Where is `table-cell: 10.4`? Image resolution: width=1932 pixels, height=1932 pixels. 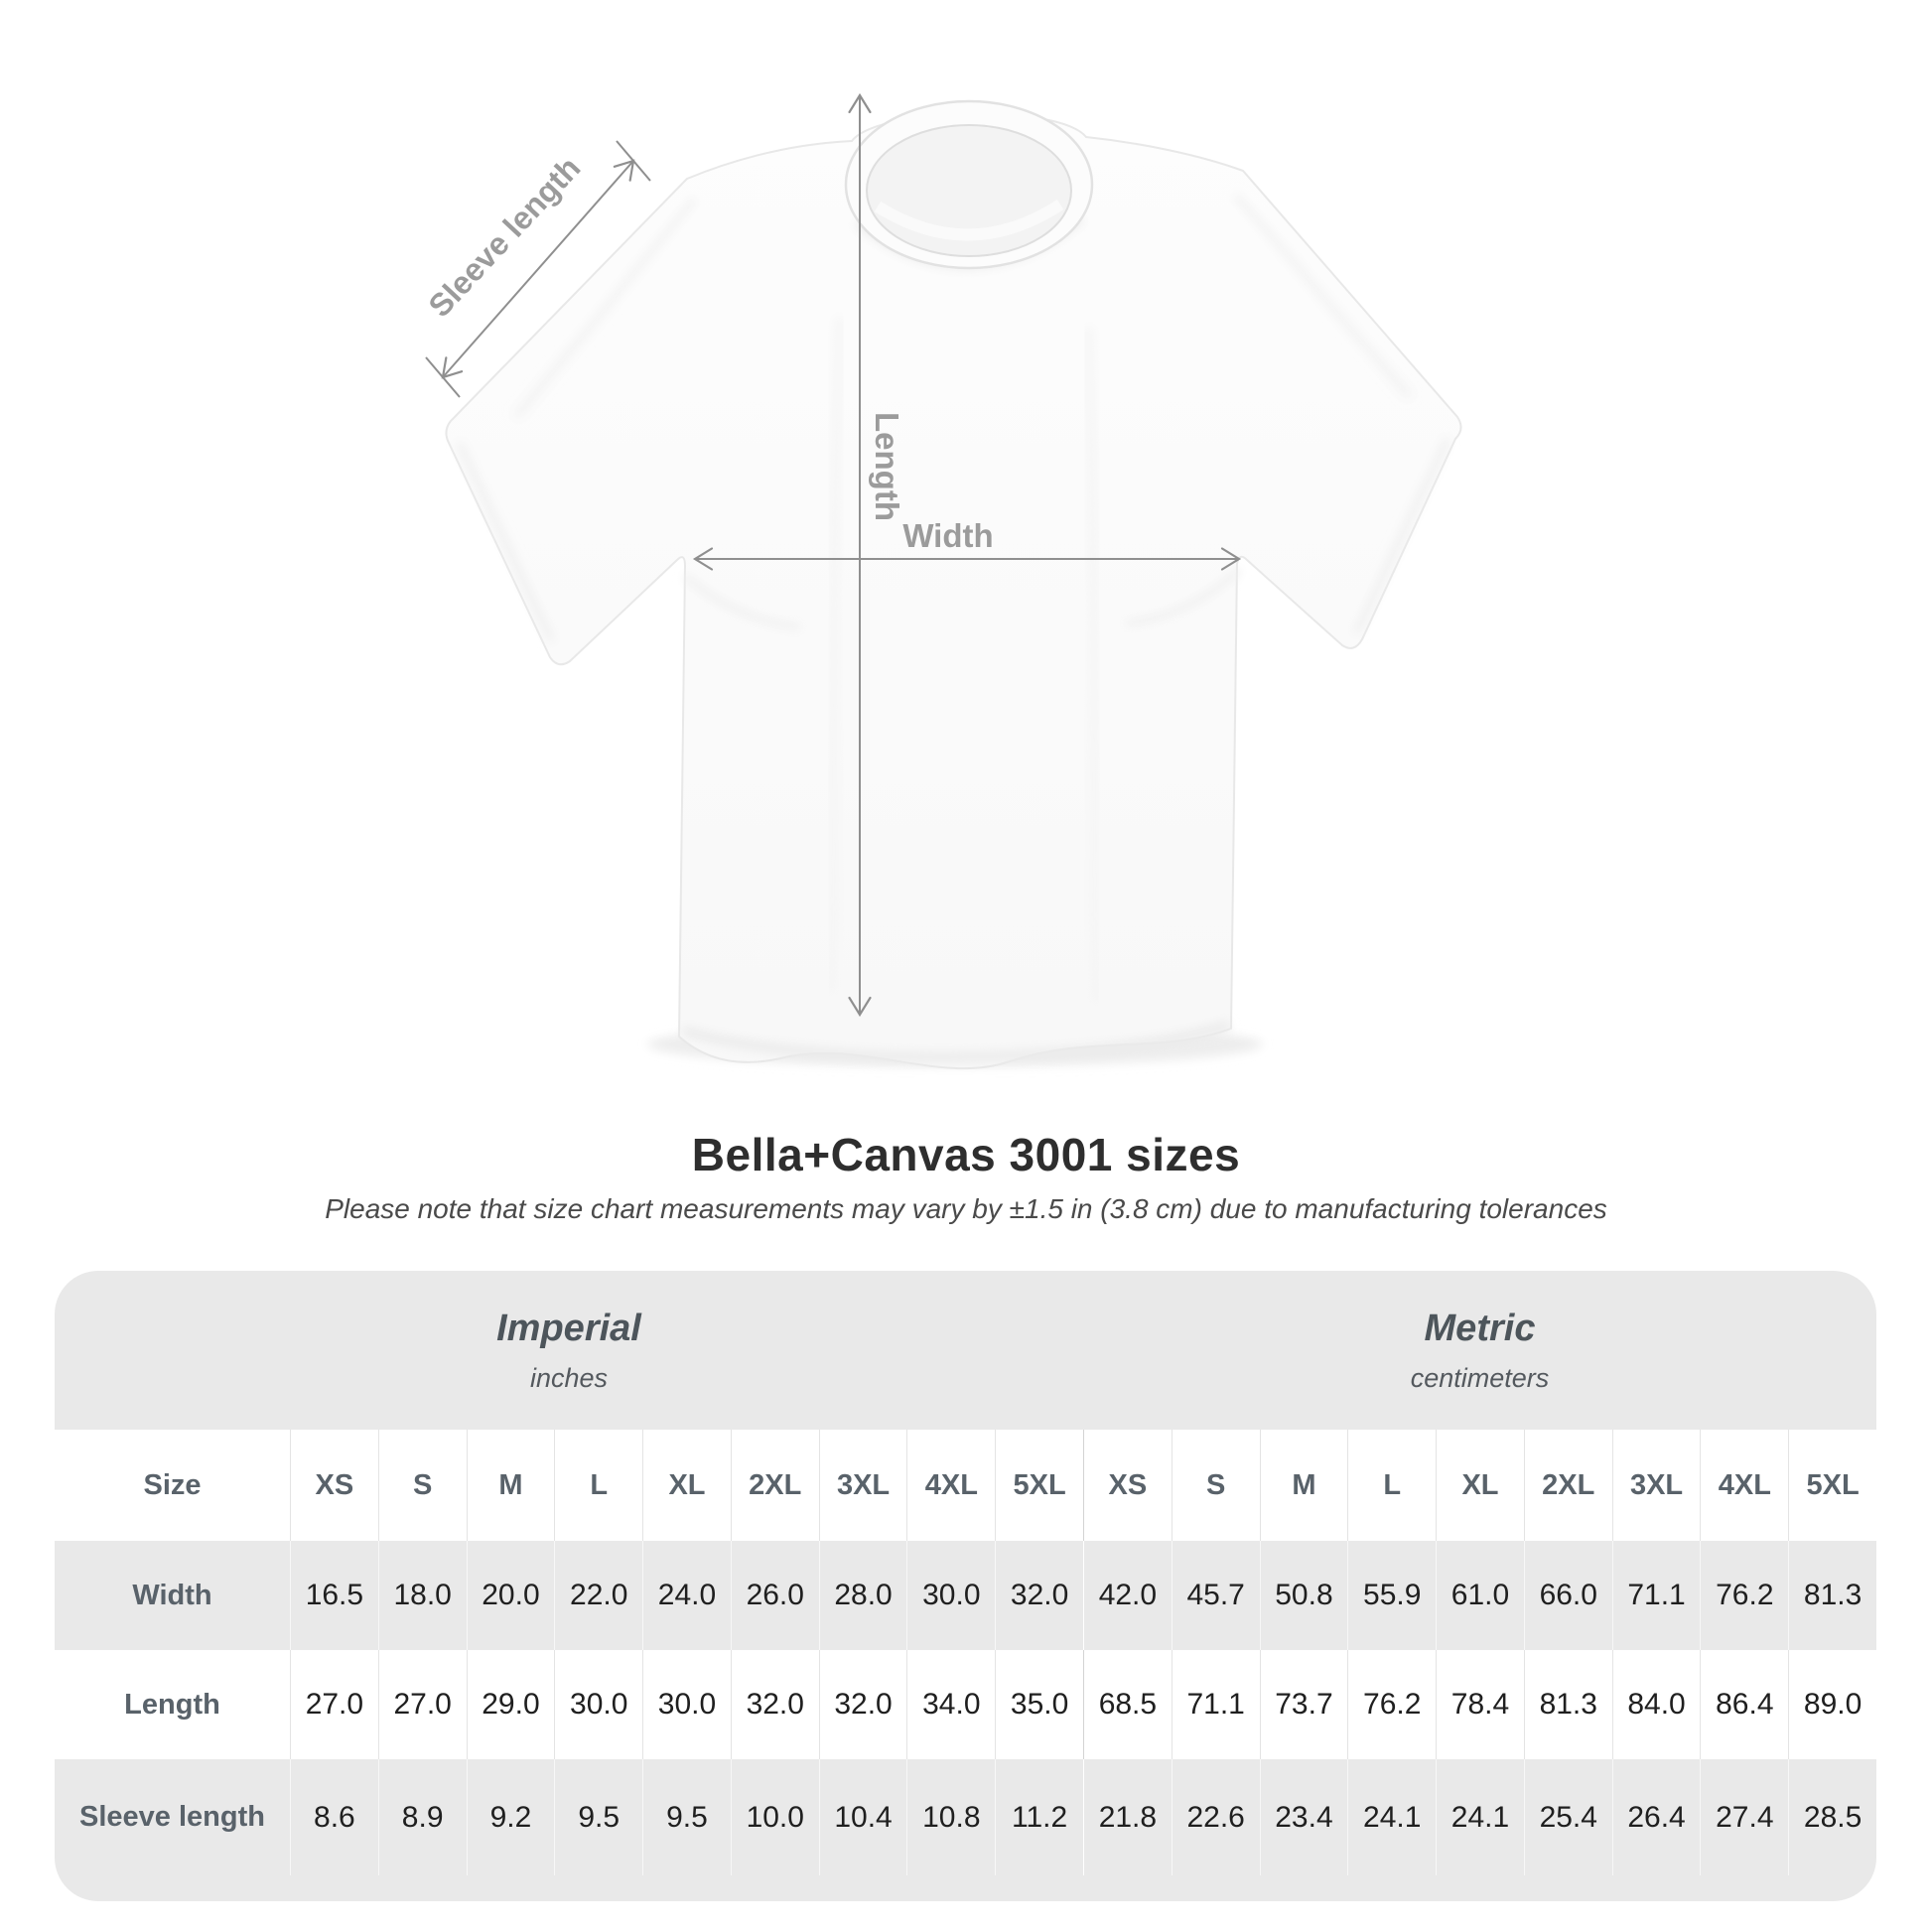
table-cell: 10.4 is located at coordinates (862, 1817).